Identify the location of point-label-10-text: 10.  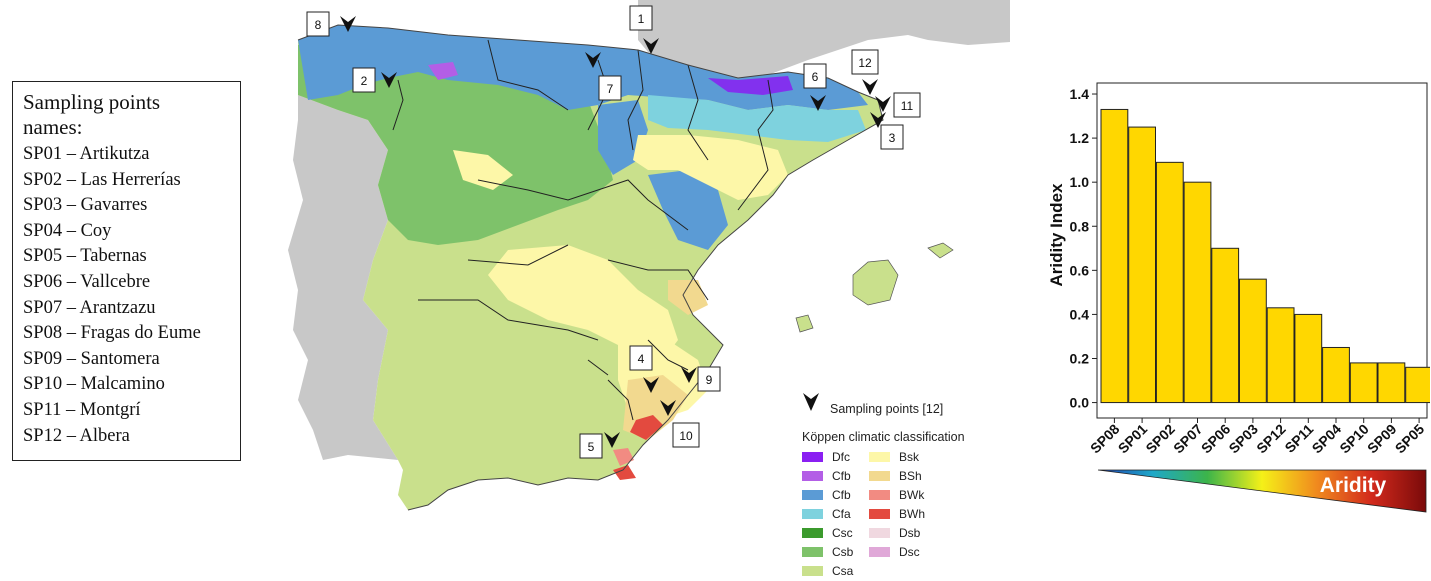
(686, 436).